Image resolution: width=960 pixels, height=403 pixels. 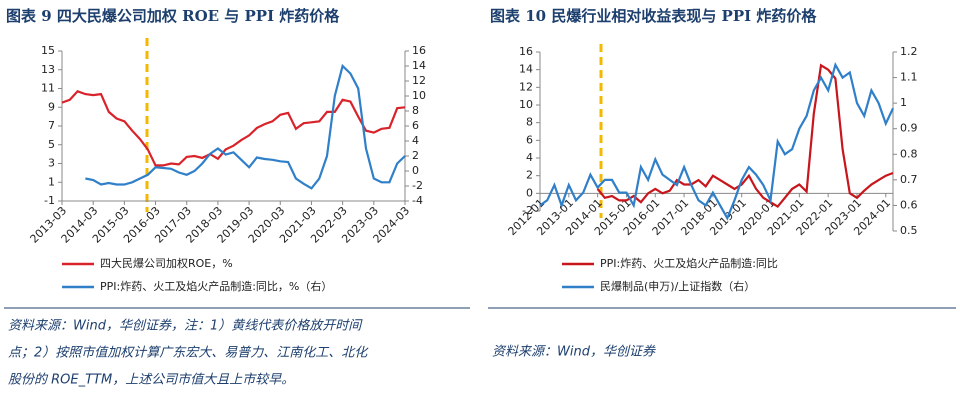 What do you see at coordinates (529, 139) in the screenshot?
I see `y-tick-label: 6` at bounding box center [529, 139].